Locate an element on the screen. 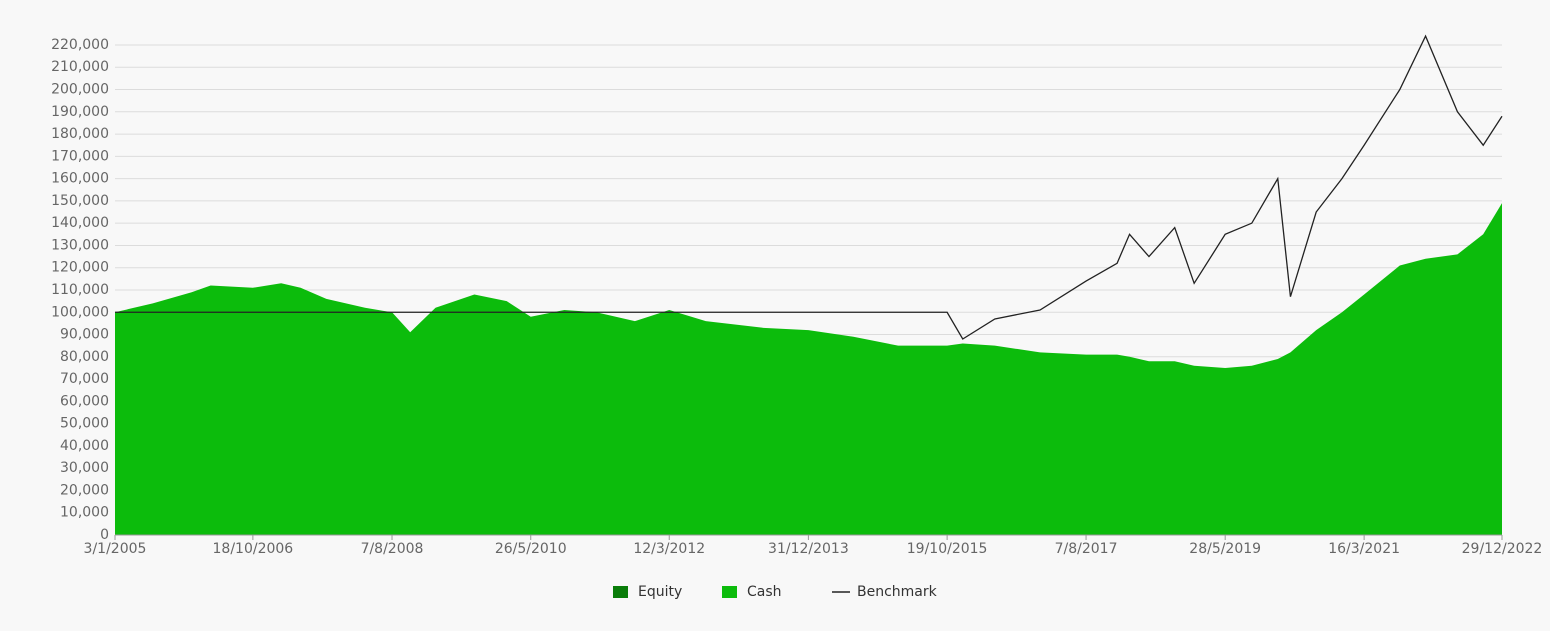  y-tick-label: 20,000 is located at coordinates (84, 490).